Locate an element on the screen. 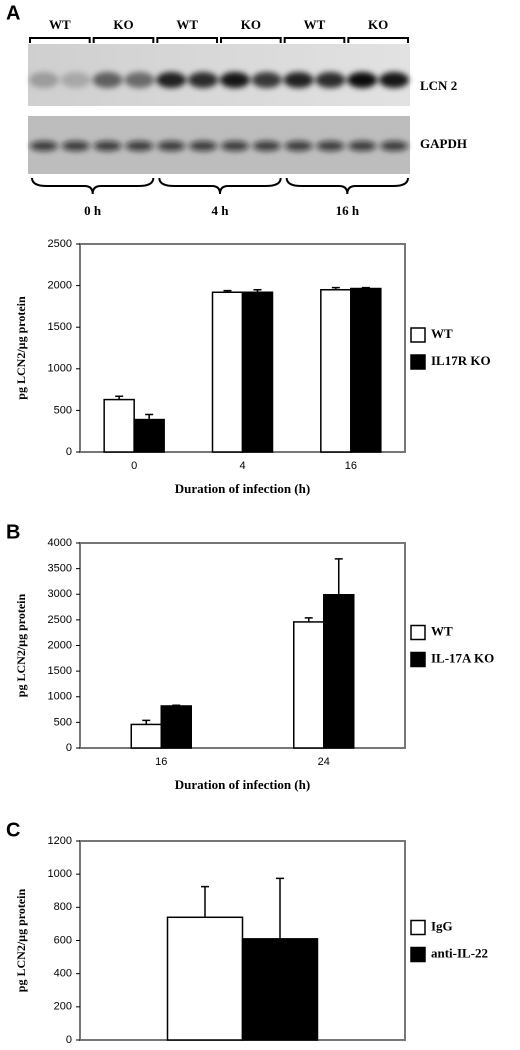  band-label: GAPDH is located at coordinates (443, 143).